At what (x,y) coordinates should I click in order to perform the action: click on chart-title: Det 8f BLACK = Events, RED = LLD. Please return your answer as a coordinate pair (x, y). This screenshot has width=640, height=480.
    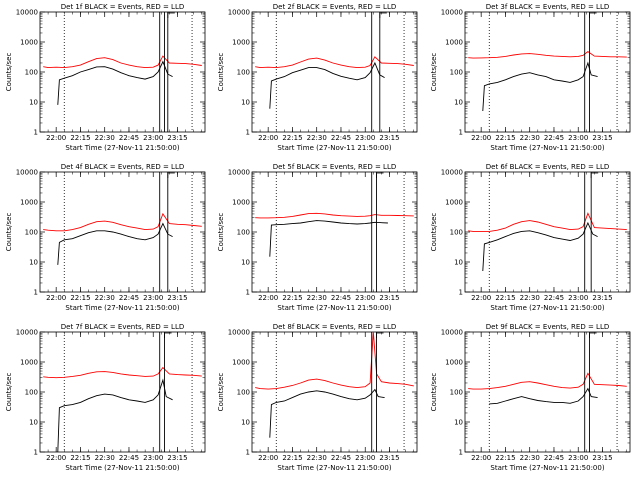
    Looking at the image, I should click on (334, 327).